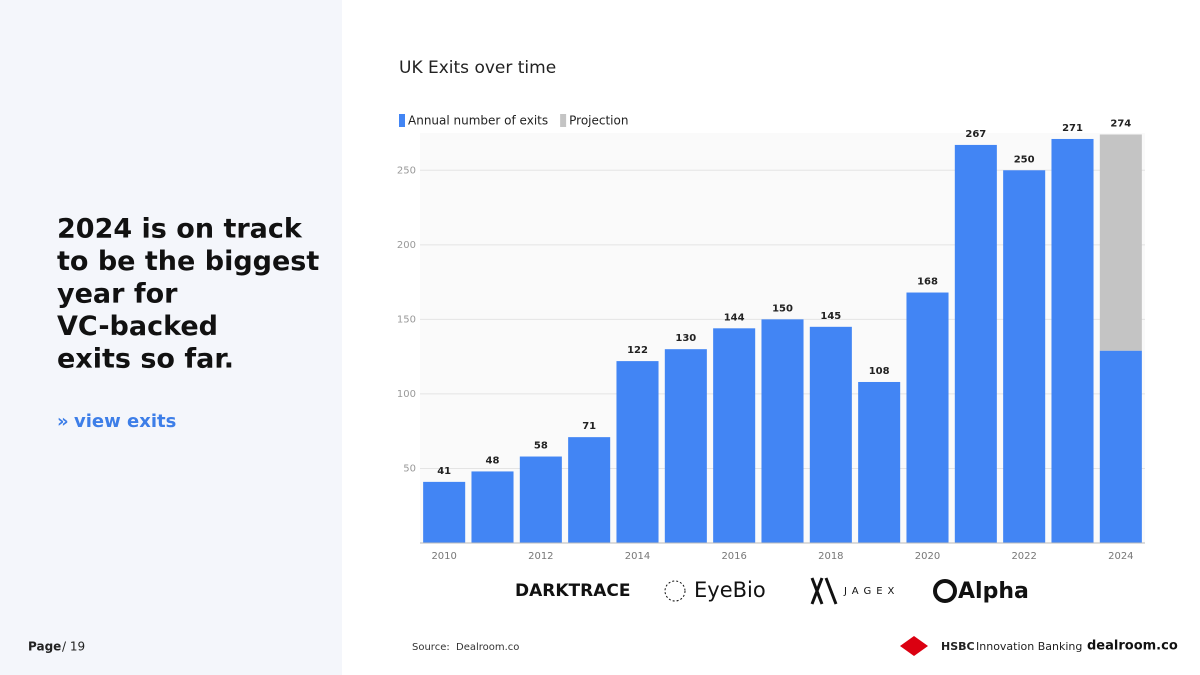 This screenshot has width=1200, height=675. What do you see at coordinates (1132, 646) in the screenshot?
I see `footer-logo: dealroom.co` at bounding box center [1132, 646].